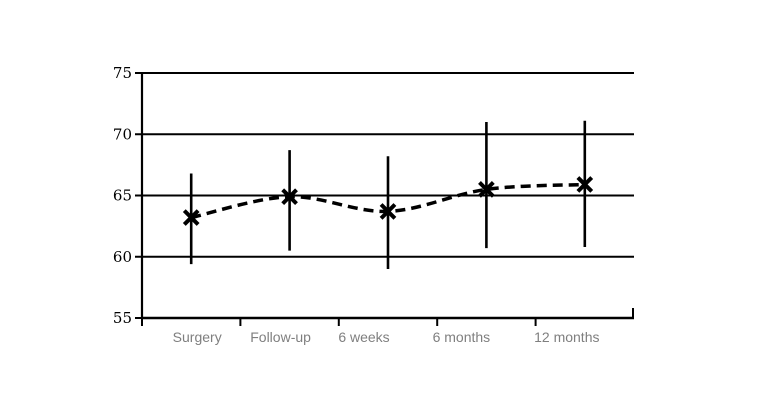 Image resolution: width=768 pixels, height=400 pixels. What do you see at coordinates (462, 337) in the screenshot?
I see `x-axis-category-label: 6 months` at bounding box center [462, 337].